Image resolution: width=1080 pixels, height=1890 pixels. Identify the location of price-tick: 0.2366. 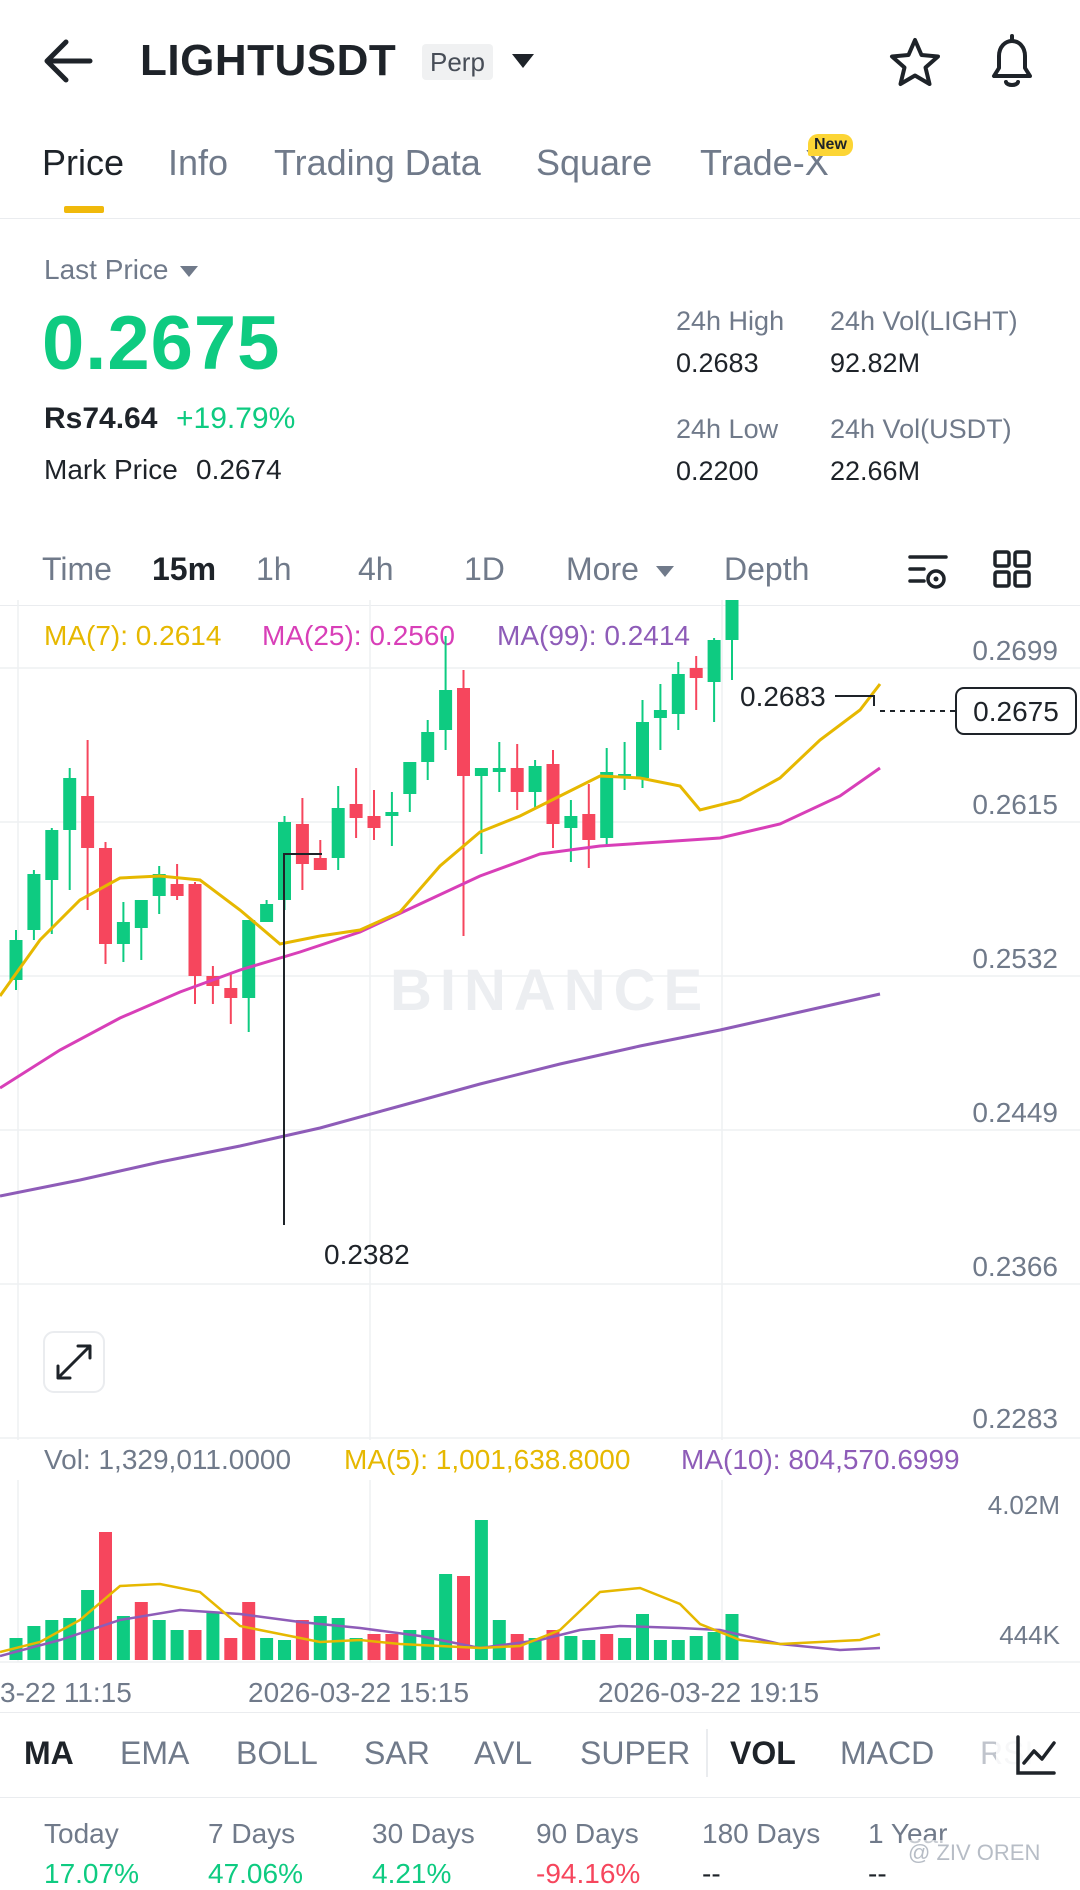
(1015, 1266).